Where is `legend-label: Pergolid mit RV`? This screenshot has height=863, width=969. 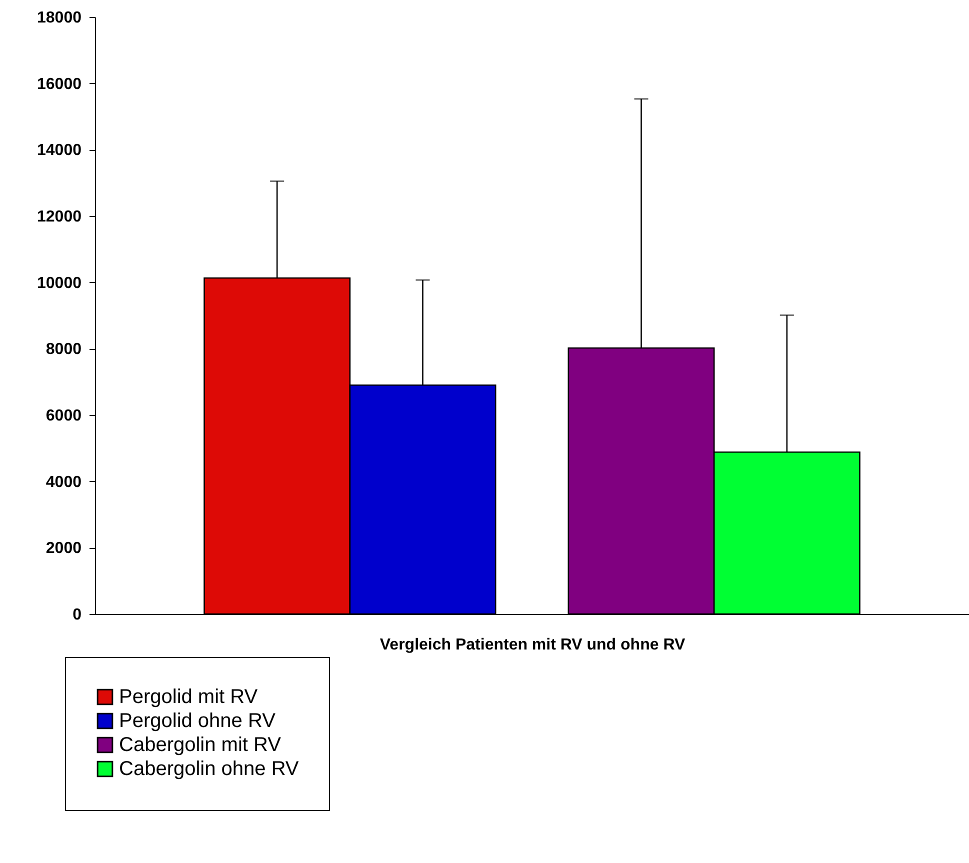
legend-label: Pergolid mit RV is located at coordinates (188, 697).